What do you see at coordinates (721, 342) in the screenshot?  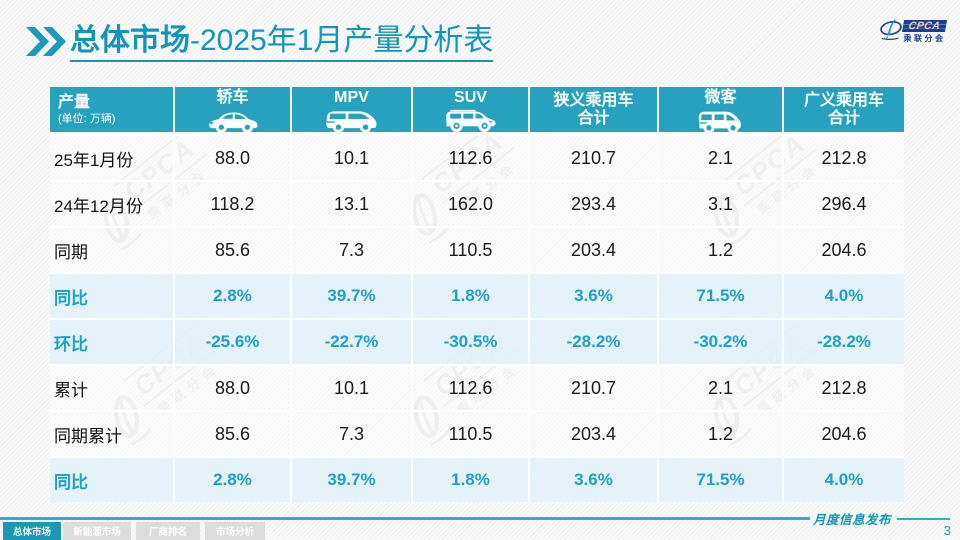 I see `table-cell: -30.2%` at bounding box center [721, 342].